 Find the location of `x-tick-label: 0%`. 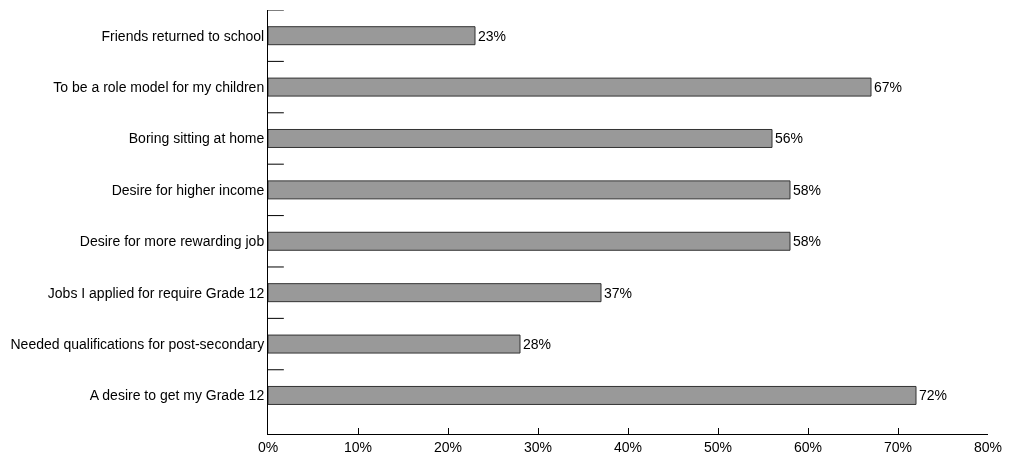

x-tick-label: 0% is located at coordinates (268, 446).